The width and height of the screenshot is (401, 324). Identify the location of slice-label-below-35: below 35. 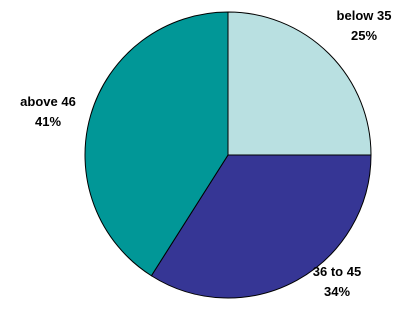
(364, 15).